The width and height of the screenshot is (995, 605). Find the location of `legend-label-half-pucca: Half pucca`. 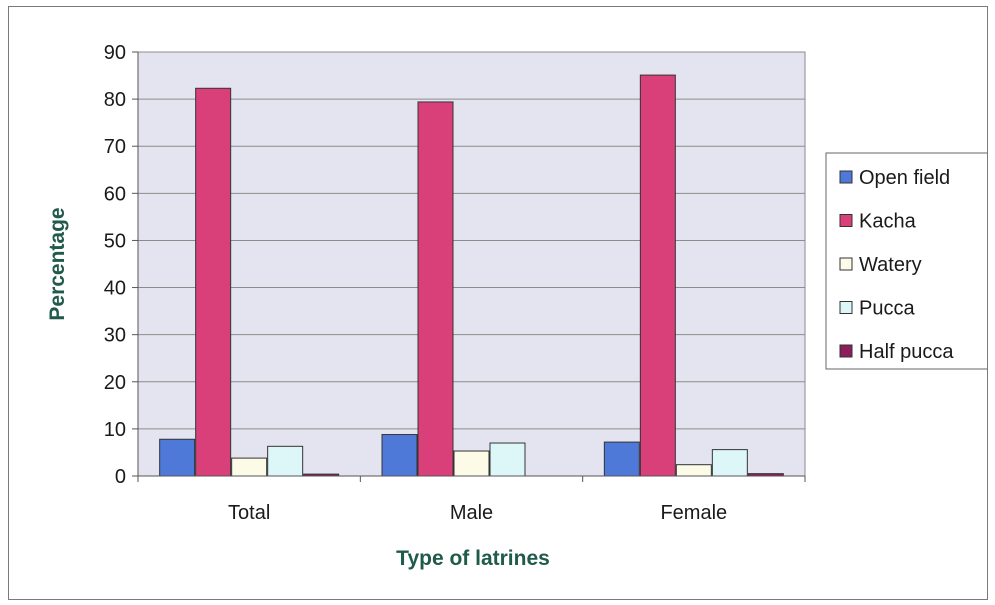

legend-label-half-pucca: Half pucca is located at coordinates (906, 352).